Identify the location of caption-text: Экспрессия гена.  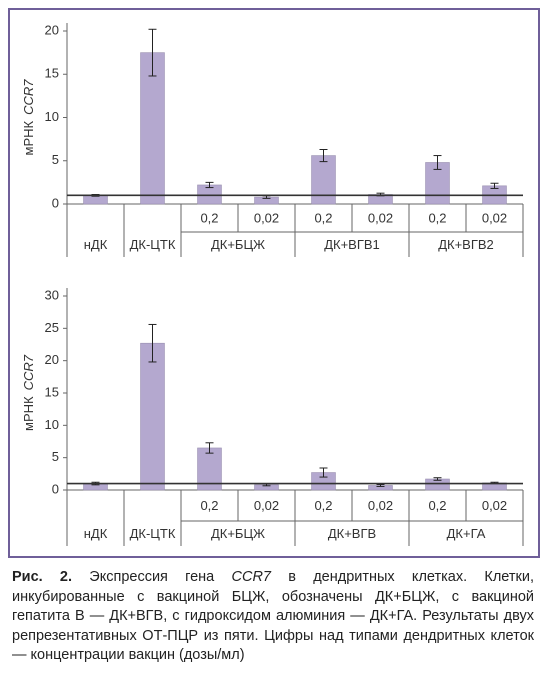
(152, 577).